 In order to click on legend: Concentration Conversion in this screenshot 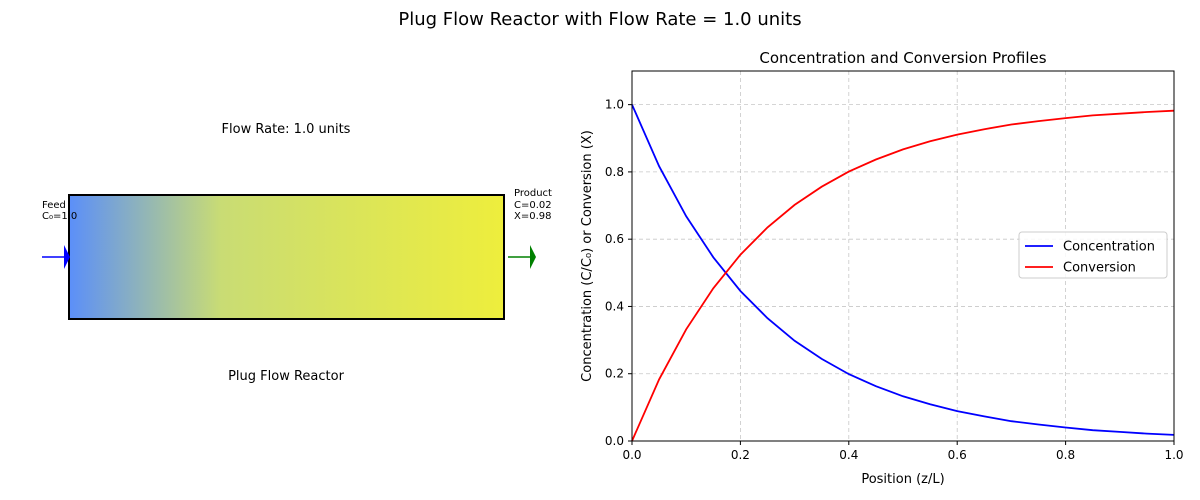, I will do `click(1093, 255)`.